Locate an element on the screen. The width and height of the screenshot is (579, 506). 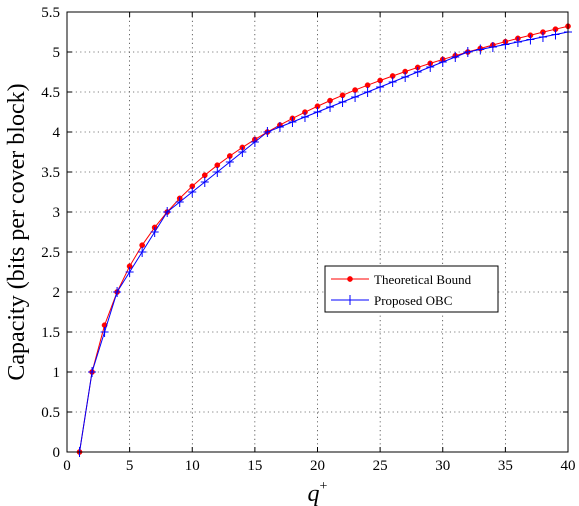
y-tick-label: 4 is located at coordinates (57, 133).